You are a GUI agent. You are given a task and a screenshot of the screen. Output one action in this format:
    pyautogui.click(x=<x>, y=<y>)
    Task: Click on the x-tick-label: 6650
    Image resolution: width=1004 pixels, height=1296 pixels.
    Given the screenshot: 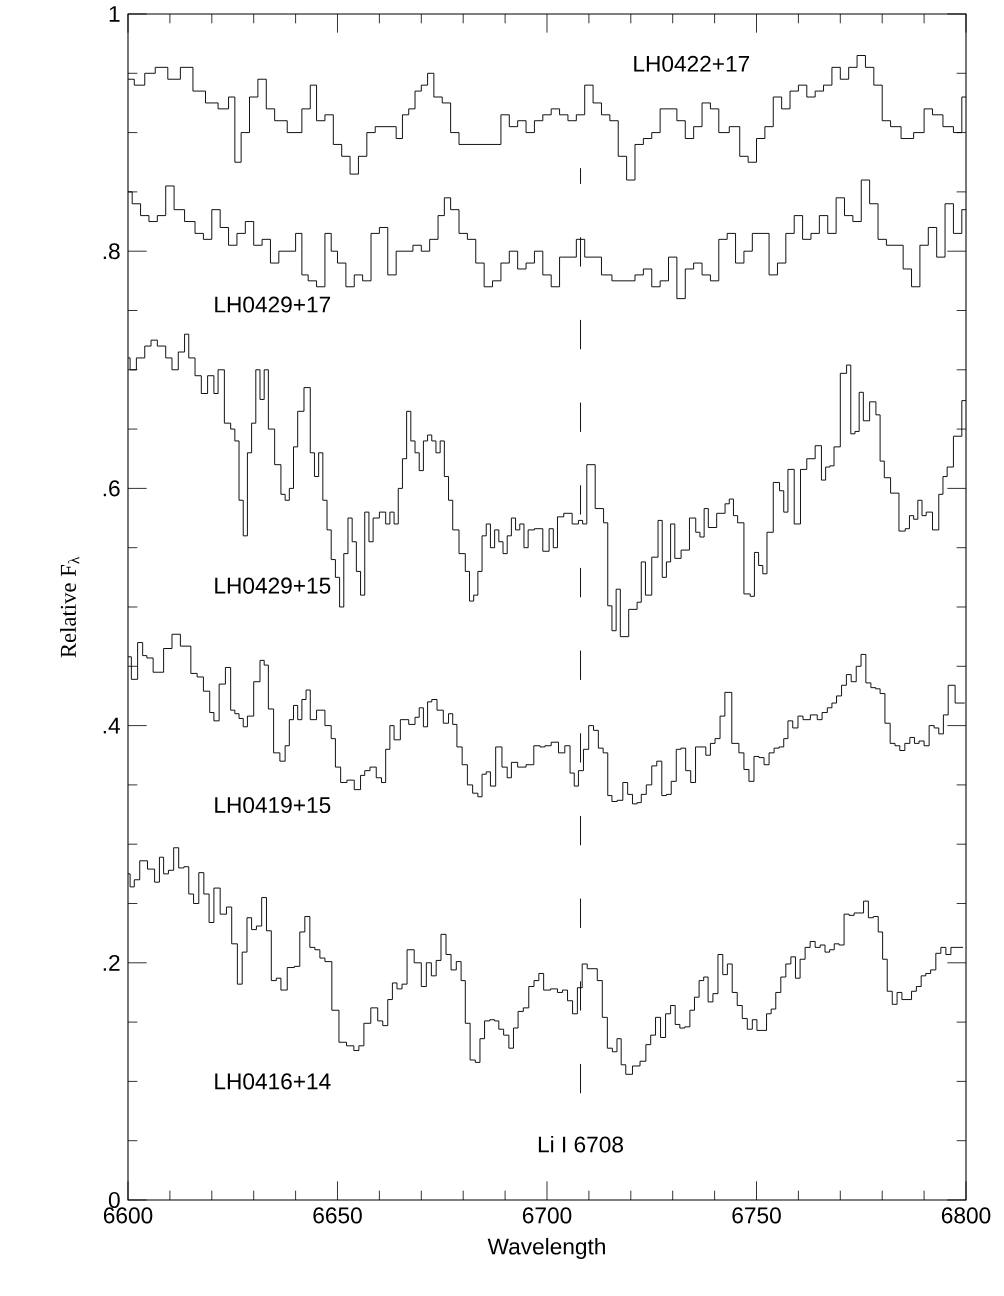 What is the action you would take?
    pyautogui.click(x=337, y=1215)
    